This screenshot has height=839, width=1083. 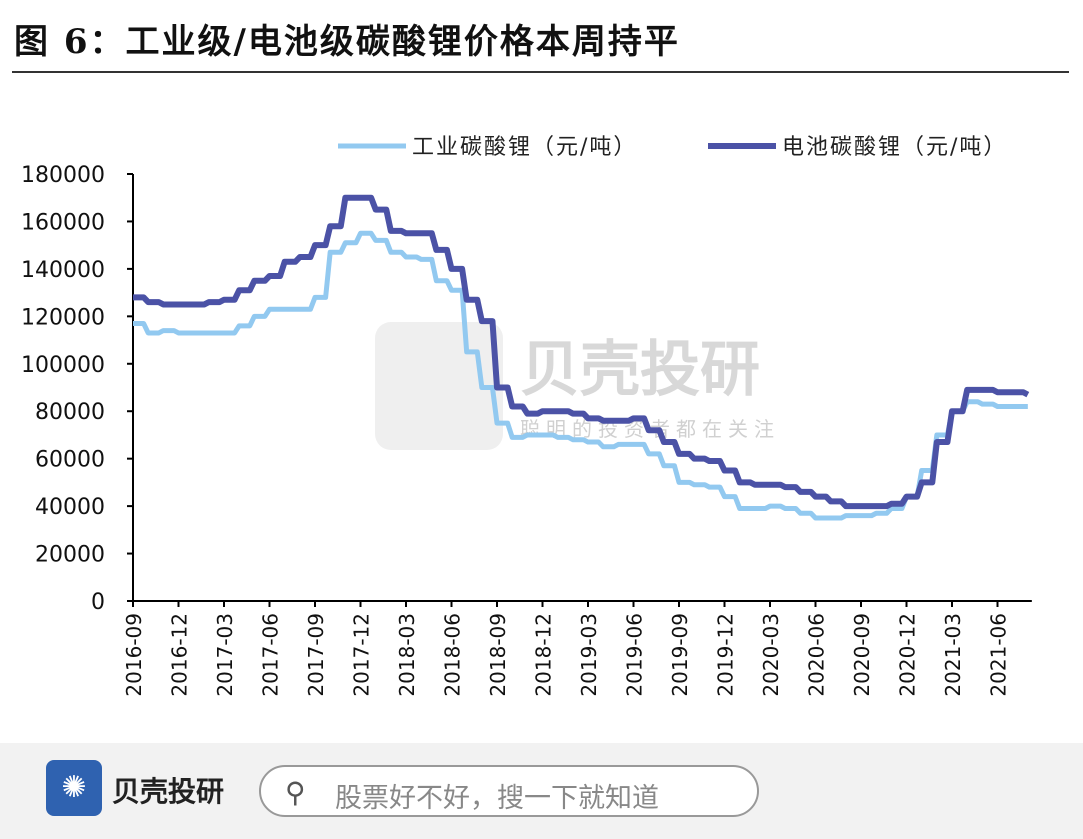 I want to click on x-tick-label: 2020-06, so click(x=817, y=655).